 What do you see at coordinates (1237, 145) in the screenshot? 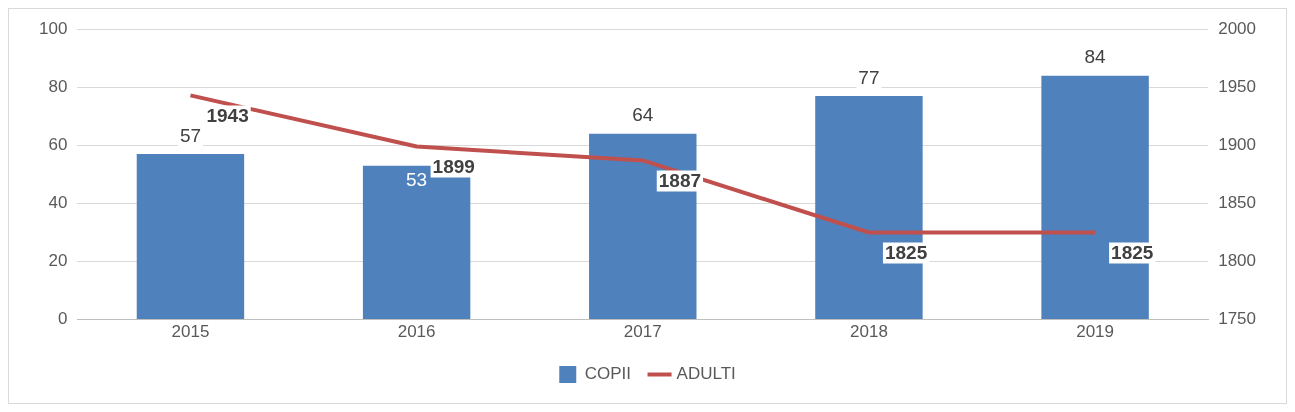
I see `y2-tick-label: 1900` at bounding box center [1237, 145].